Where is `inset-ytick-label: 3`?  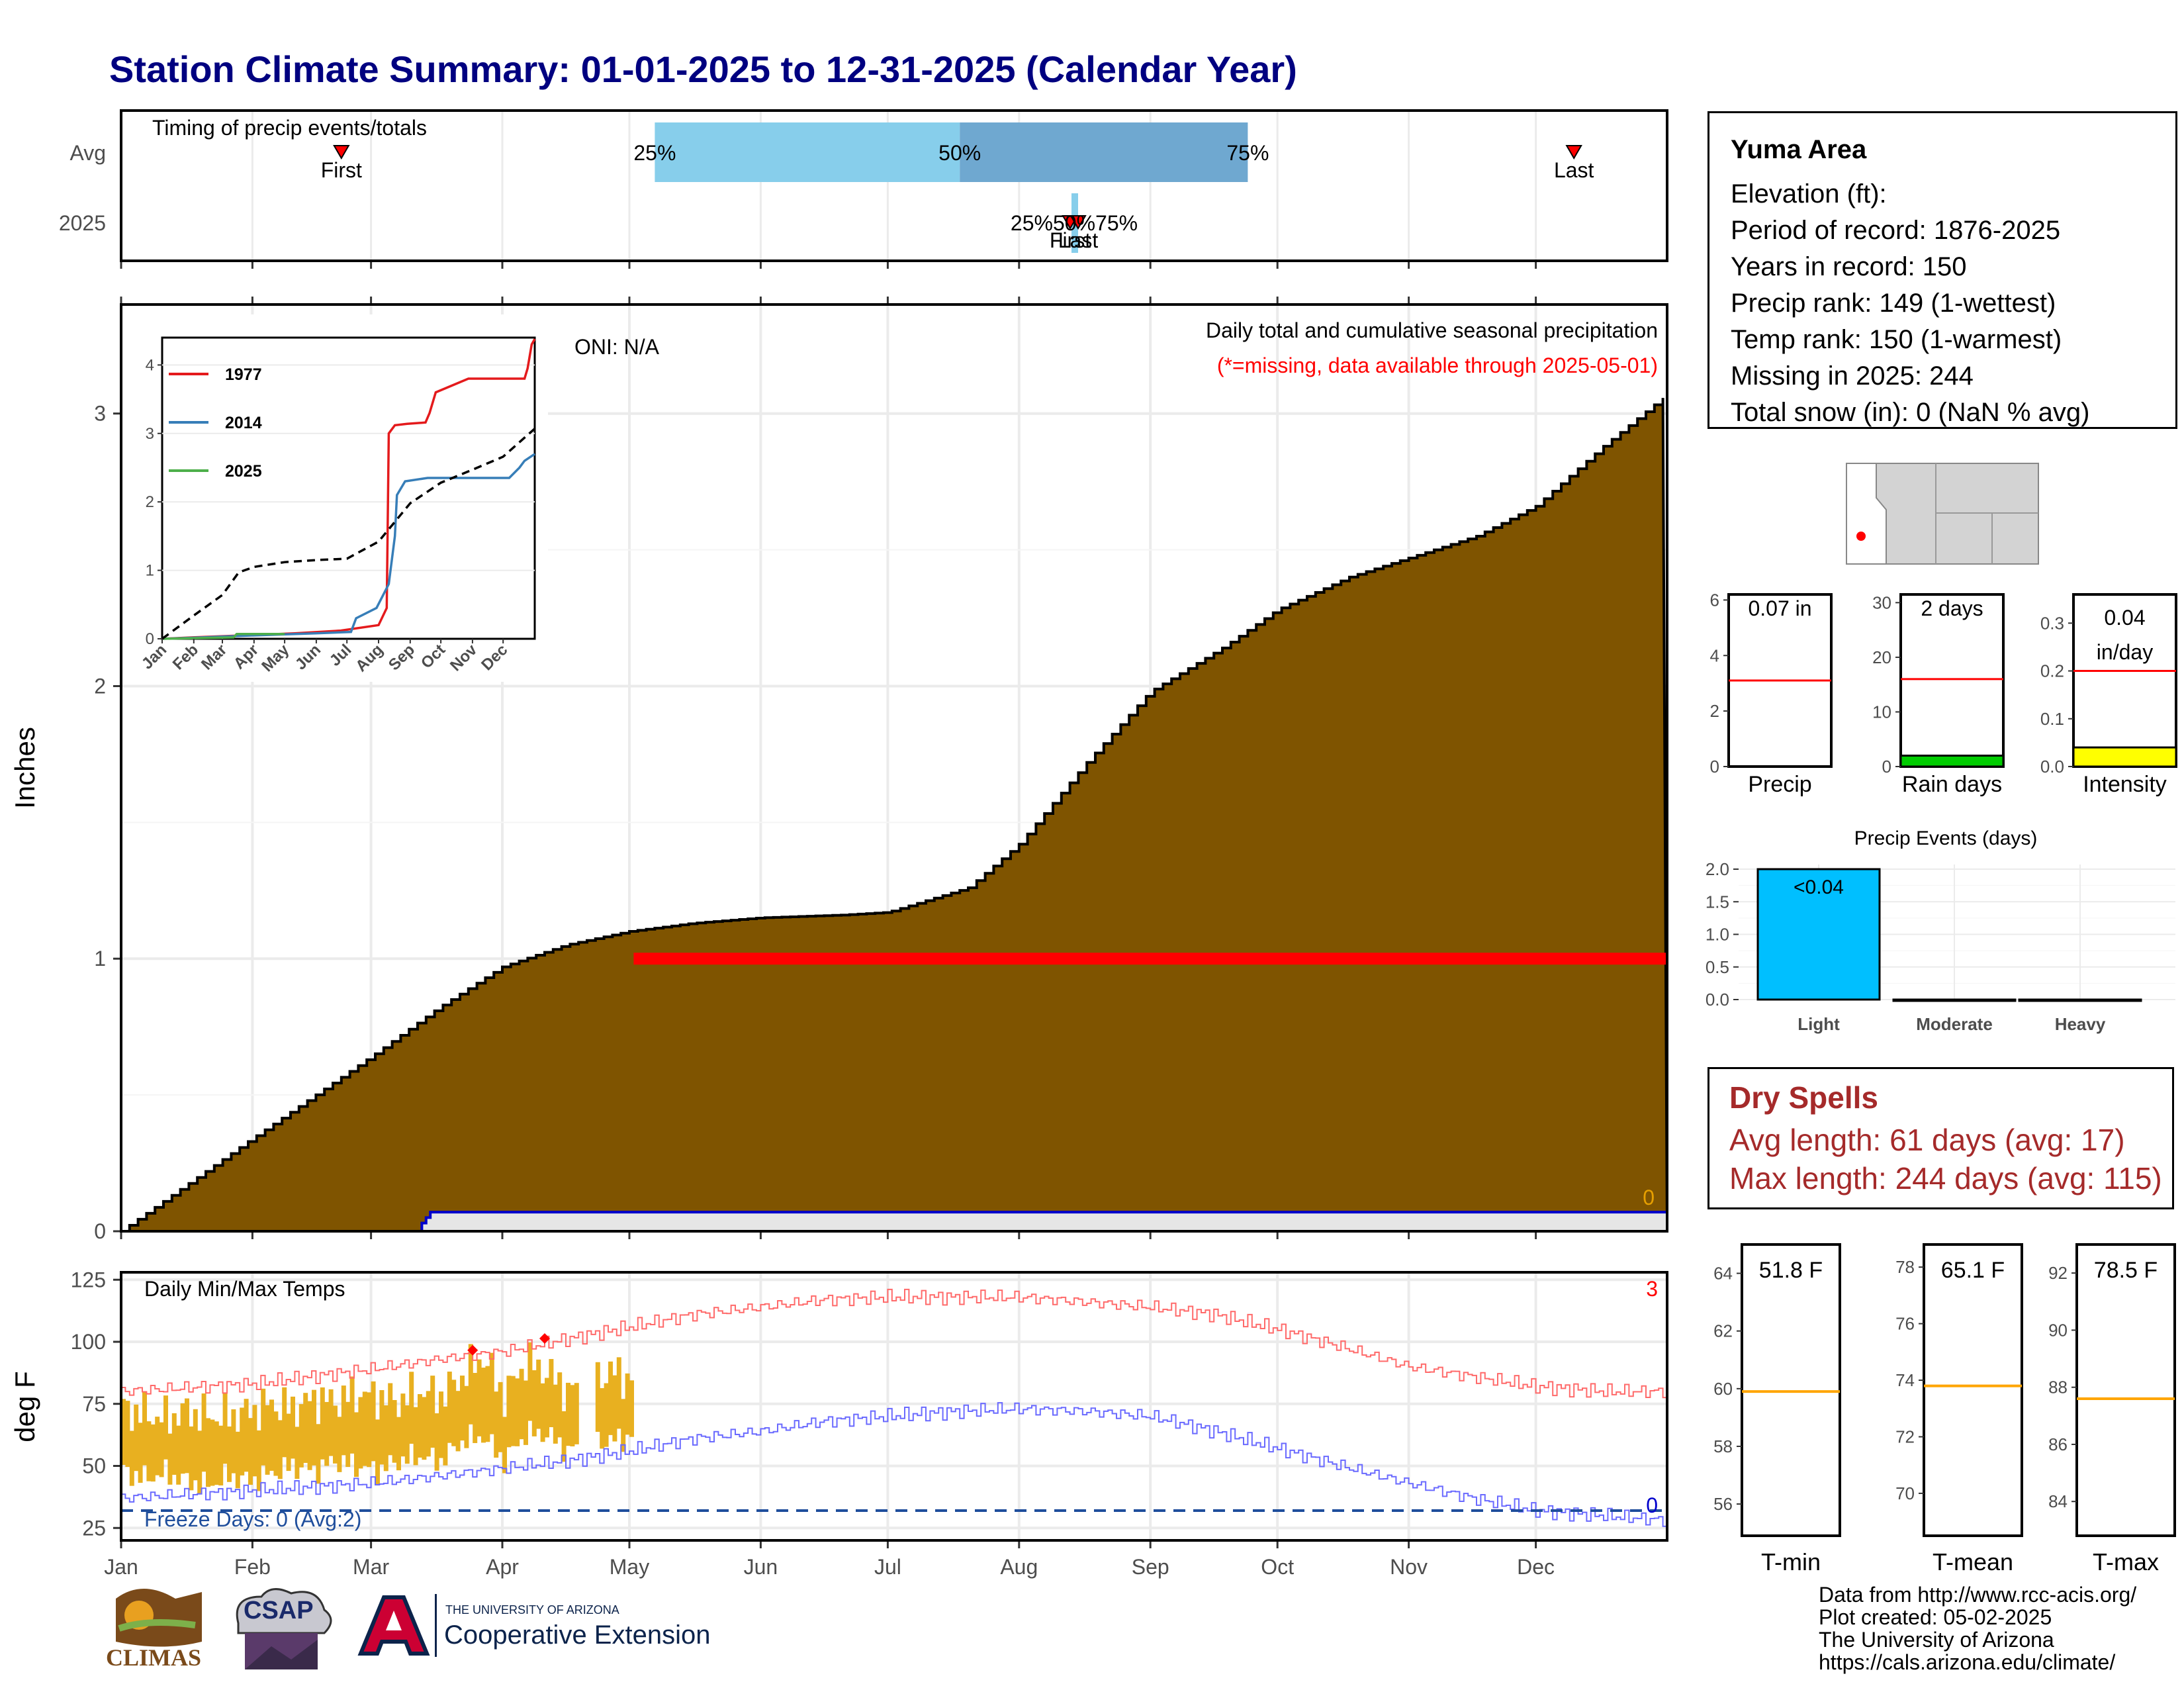 inset-ytick-label: 3 is located at coordinates (150, 434).